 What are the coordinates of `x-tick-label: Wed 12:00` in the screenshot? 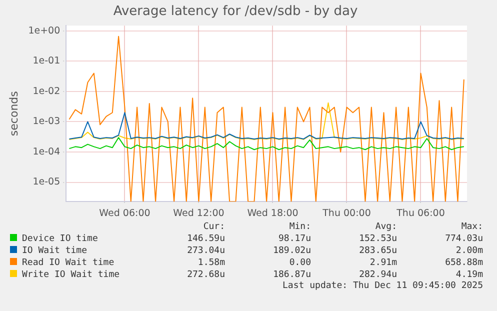 It's located at (198, 213).